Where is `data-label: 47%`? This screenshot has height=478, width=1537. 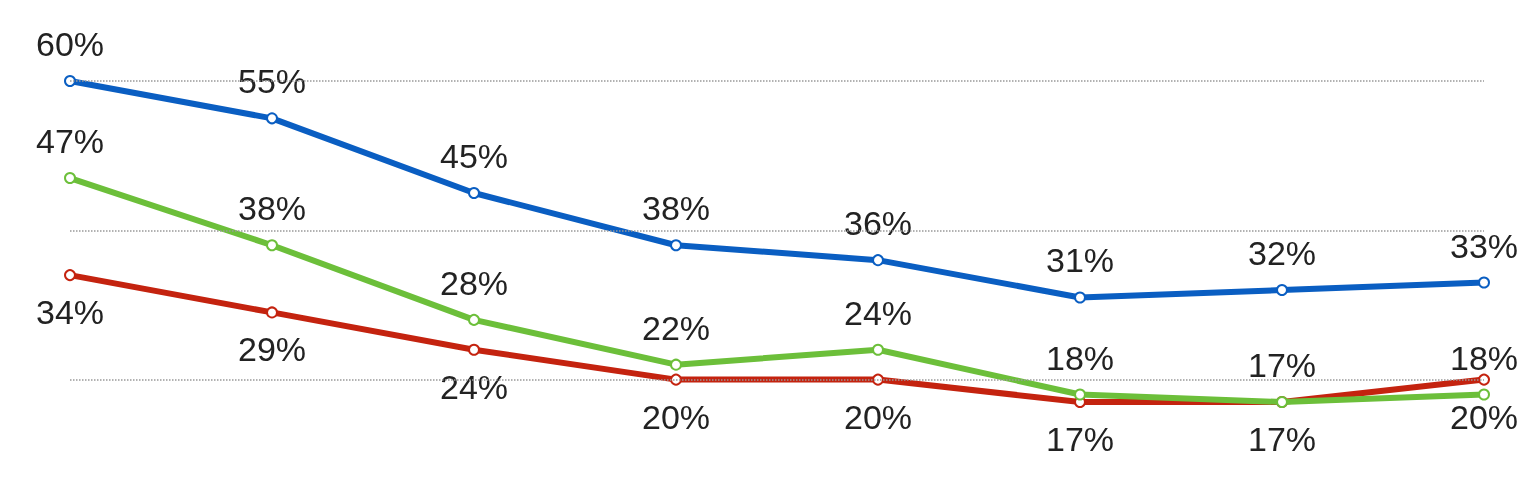
data-label: 47% is located at coordinates (70, 141).